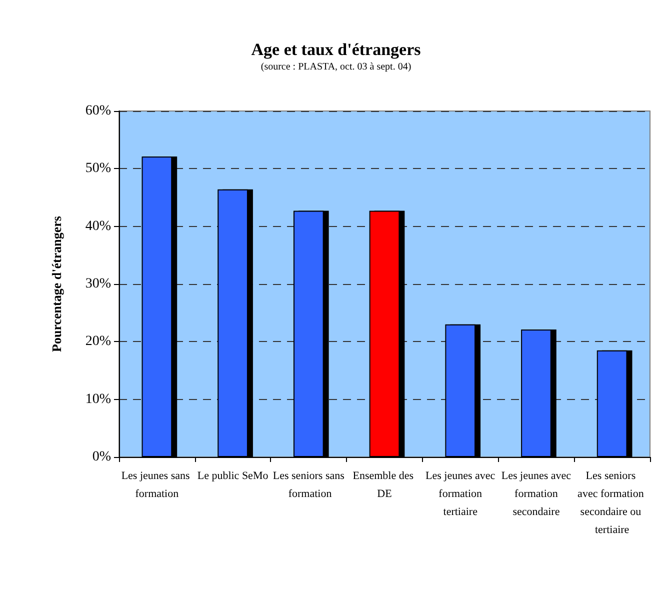 The height and width of the screenshot is (589, 672). I want to click on x-tick-label: Ensemble des DE, so click(384, 485).